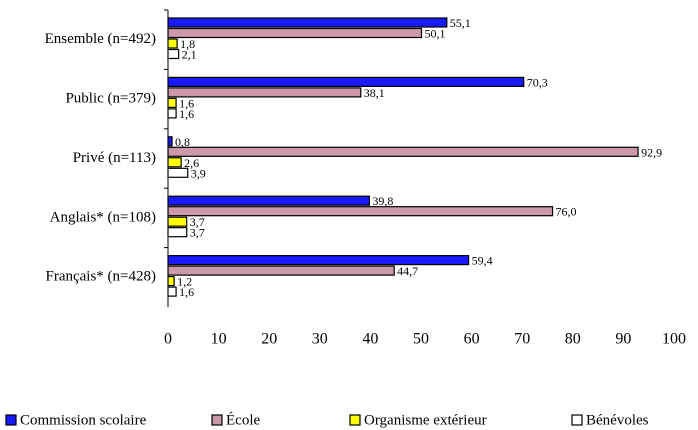 Image resolution: width=698 pixels, height=430 pixels. I want to click on value-label: 55,1, so click(460, 23).